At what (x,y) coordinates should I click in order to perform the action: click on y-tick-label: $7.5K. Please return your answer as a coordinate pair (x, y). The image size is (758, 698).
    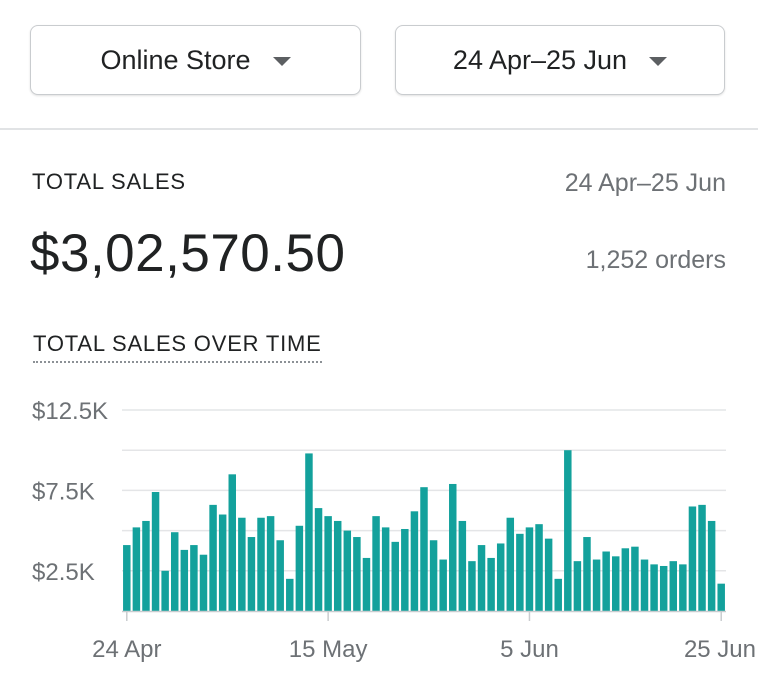
    Looking at the image, I should click on (63, 491).